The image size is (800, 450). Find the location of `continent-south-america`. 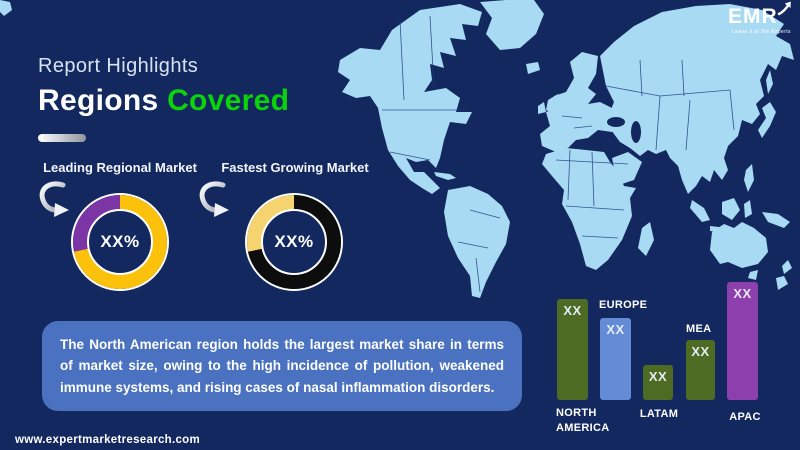

continent-south-america is located at coordinates (477, 242).